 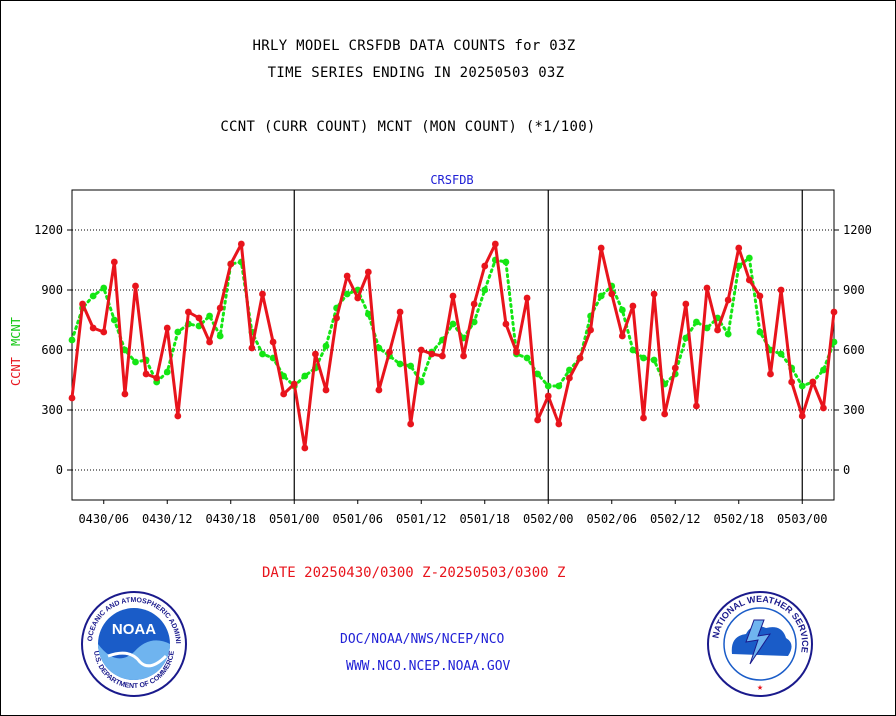 What do you see at coordinates (675, 519) in the screenshot?
I see `x-tick-label: 0502/12` at bounding box center [675, 519].